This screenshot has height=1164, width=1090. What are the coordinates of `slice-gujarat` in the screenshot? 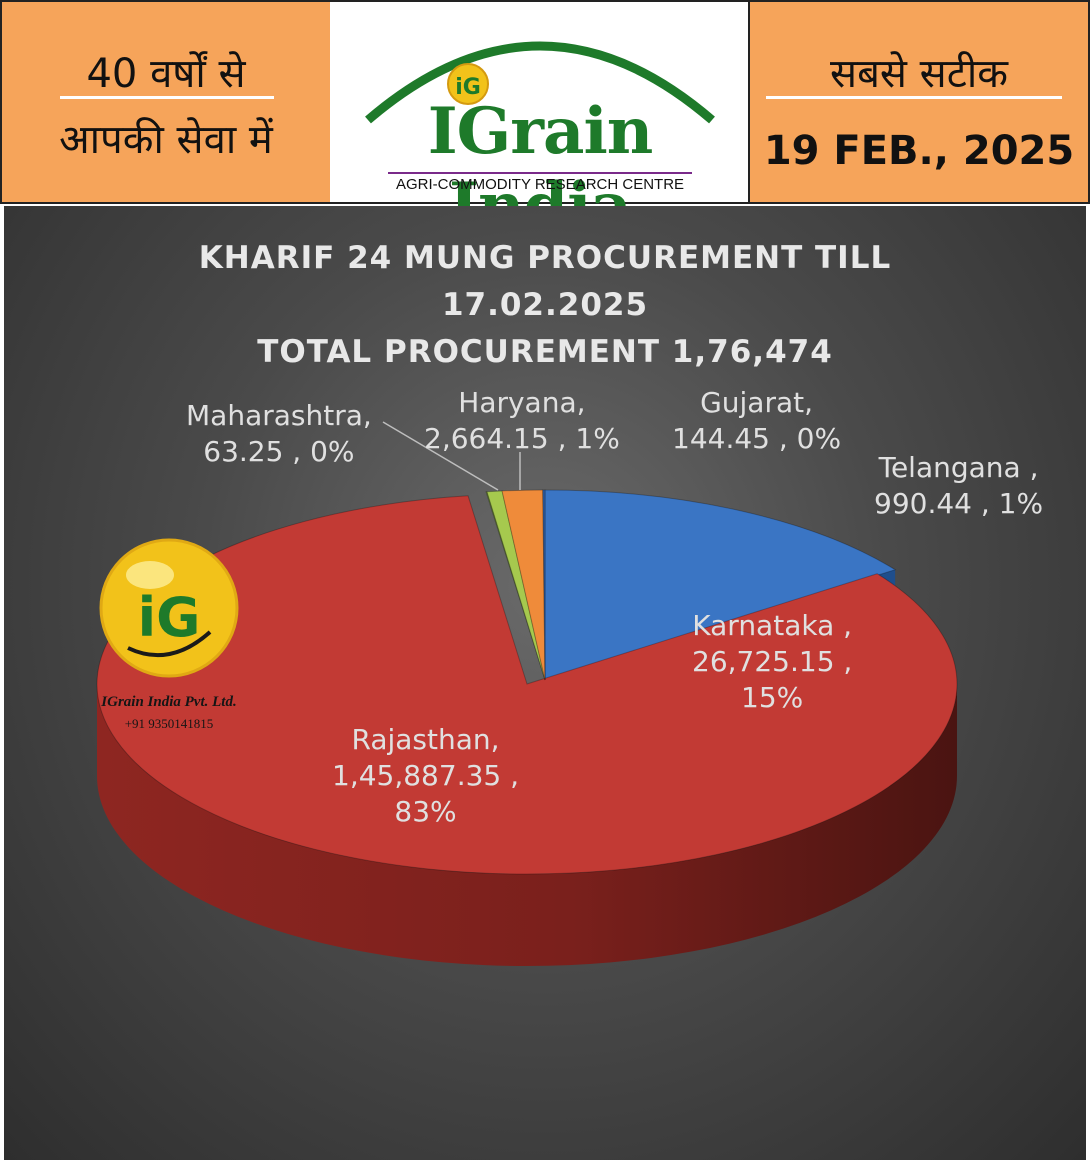 It's located at (544, 585).